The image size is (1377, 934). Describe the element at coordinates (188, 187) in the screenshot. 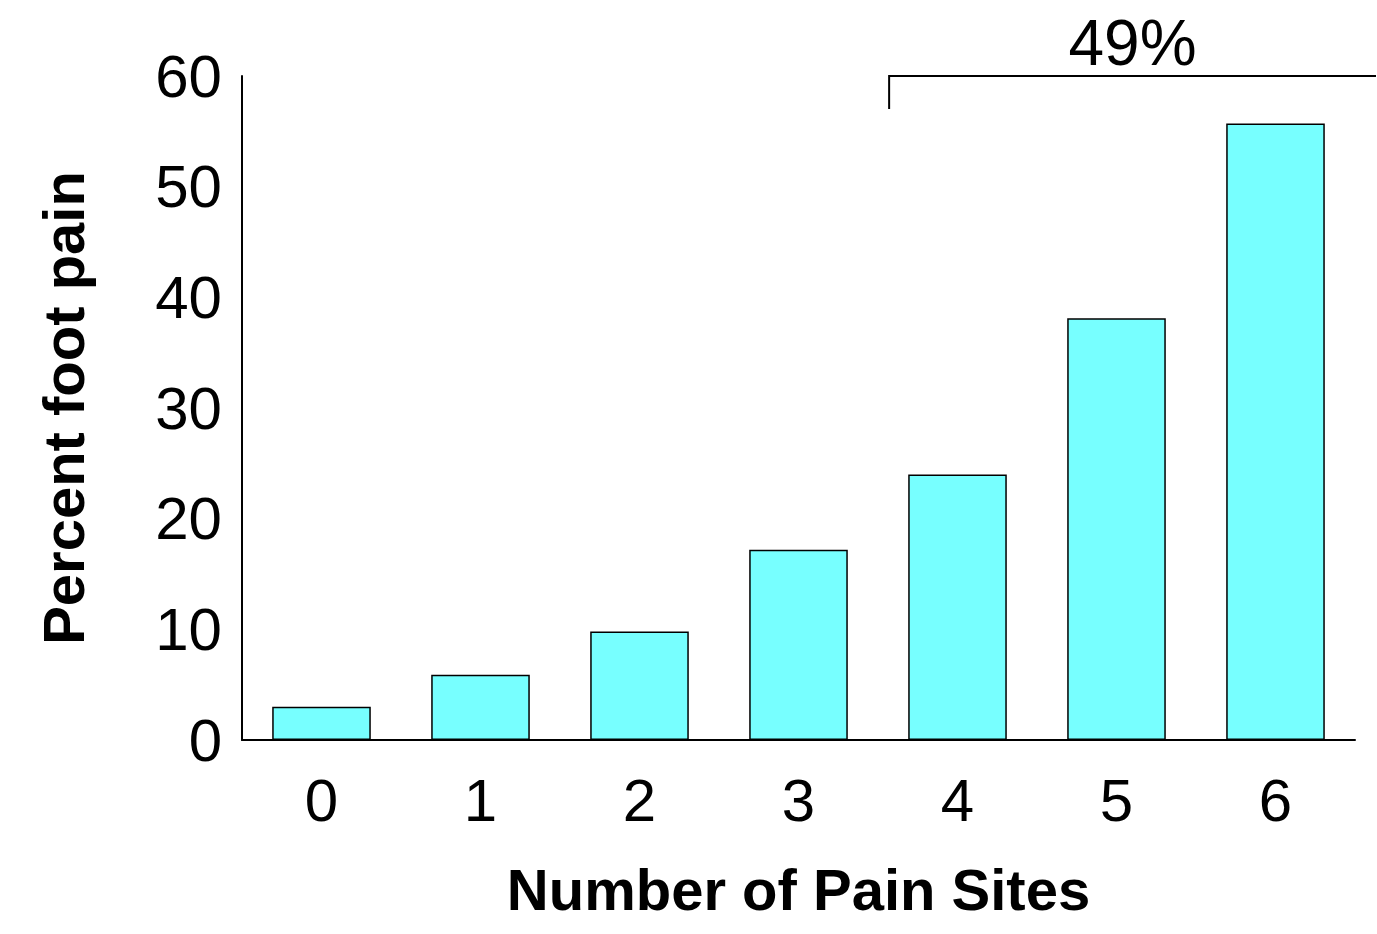

I see `y-tick-label: 50` at that location.